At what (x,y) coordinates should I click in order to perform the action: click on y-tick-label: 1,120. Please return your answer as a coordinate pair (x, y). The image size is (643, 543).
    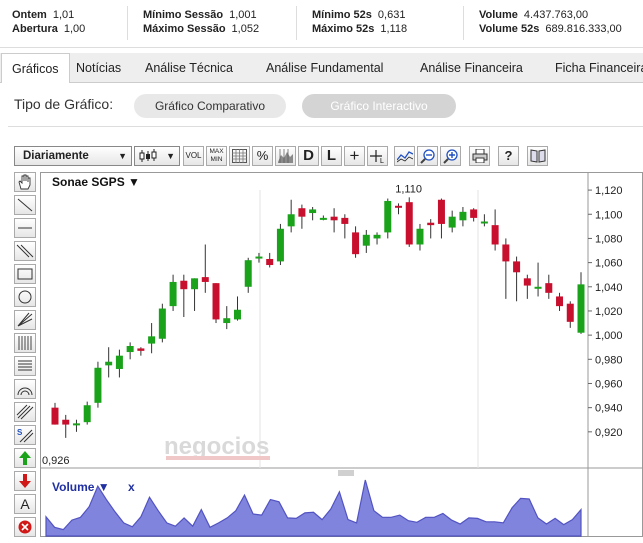
    Looking at the image, I should click on (609, 191).